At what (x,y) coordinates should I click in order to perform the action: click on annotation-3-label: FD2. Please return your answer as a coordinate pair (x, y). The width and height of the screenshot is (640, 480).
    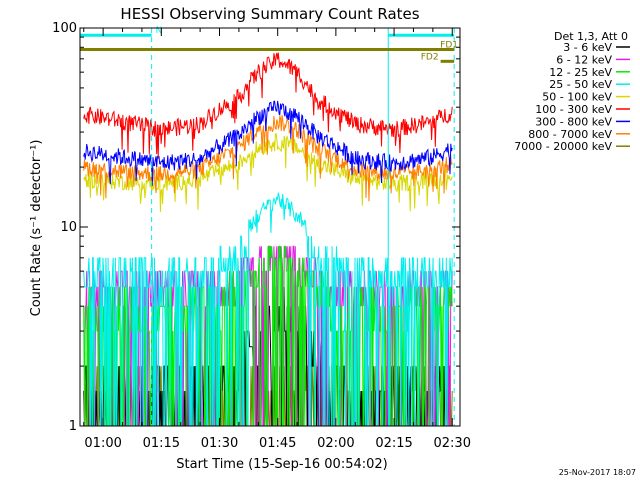
    Looking at the image, I should click on (430, 57).